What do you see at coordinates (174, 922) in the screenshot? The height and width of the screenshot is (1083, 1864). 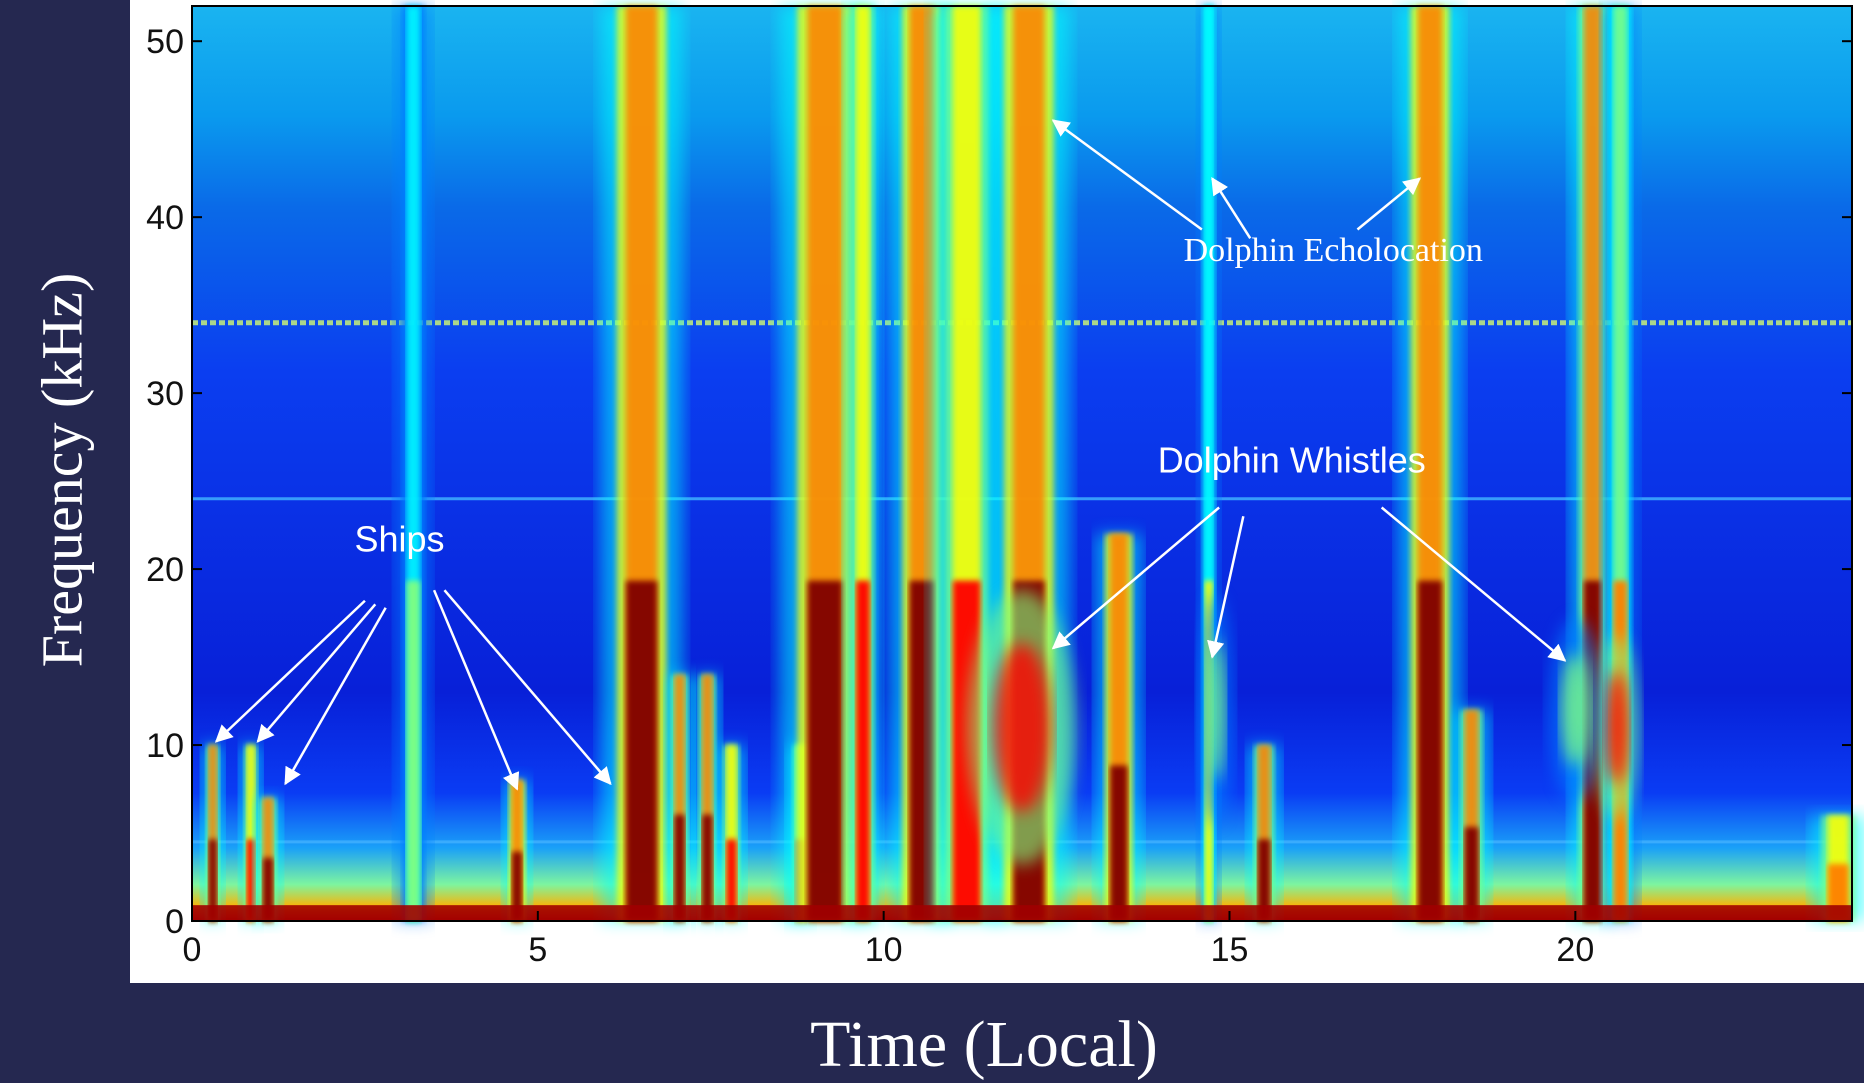 I see `y-tick-label: 0` at bounding box center [174, 922].